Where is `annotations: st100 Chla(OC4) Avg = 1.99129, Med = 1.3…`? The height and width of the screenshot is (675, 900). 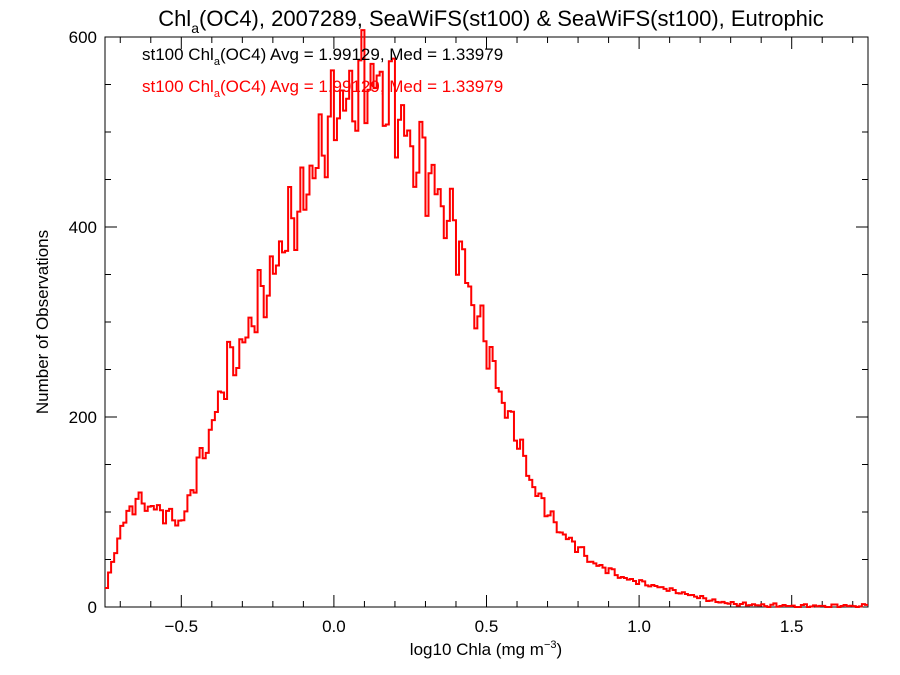
annotations: st100 Chla(OC4) Avg = 1.99129, Med = 1.3… is located at coordinates (322, 72).